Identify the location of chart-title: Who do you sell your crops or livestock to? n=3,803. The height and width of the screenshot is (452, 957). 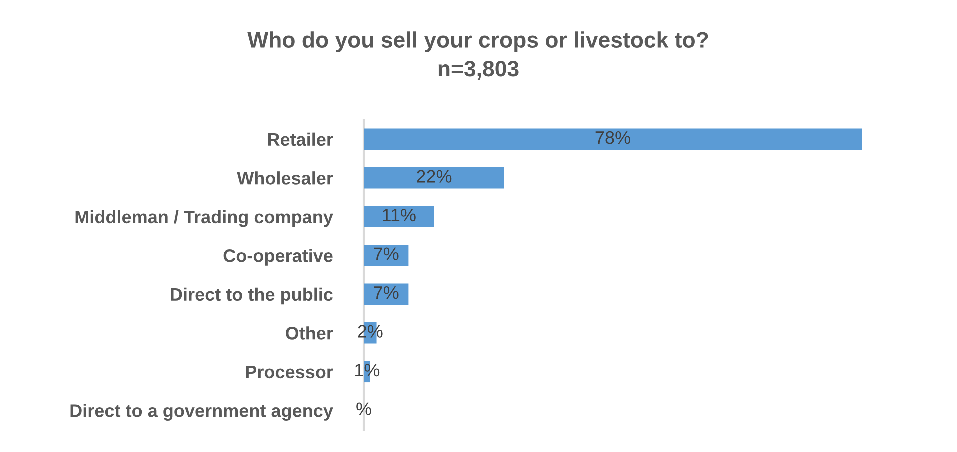
(478, 56).